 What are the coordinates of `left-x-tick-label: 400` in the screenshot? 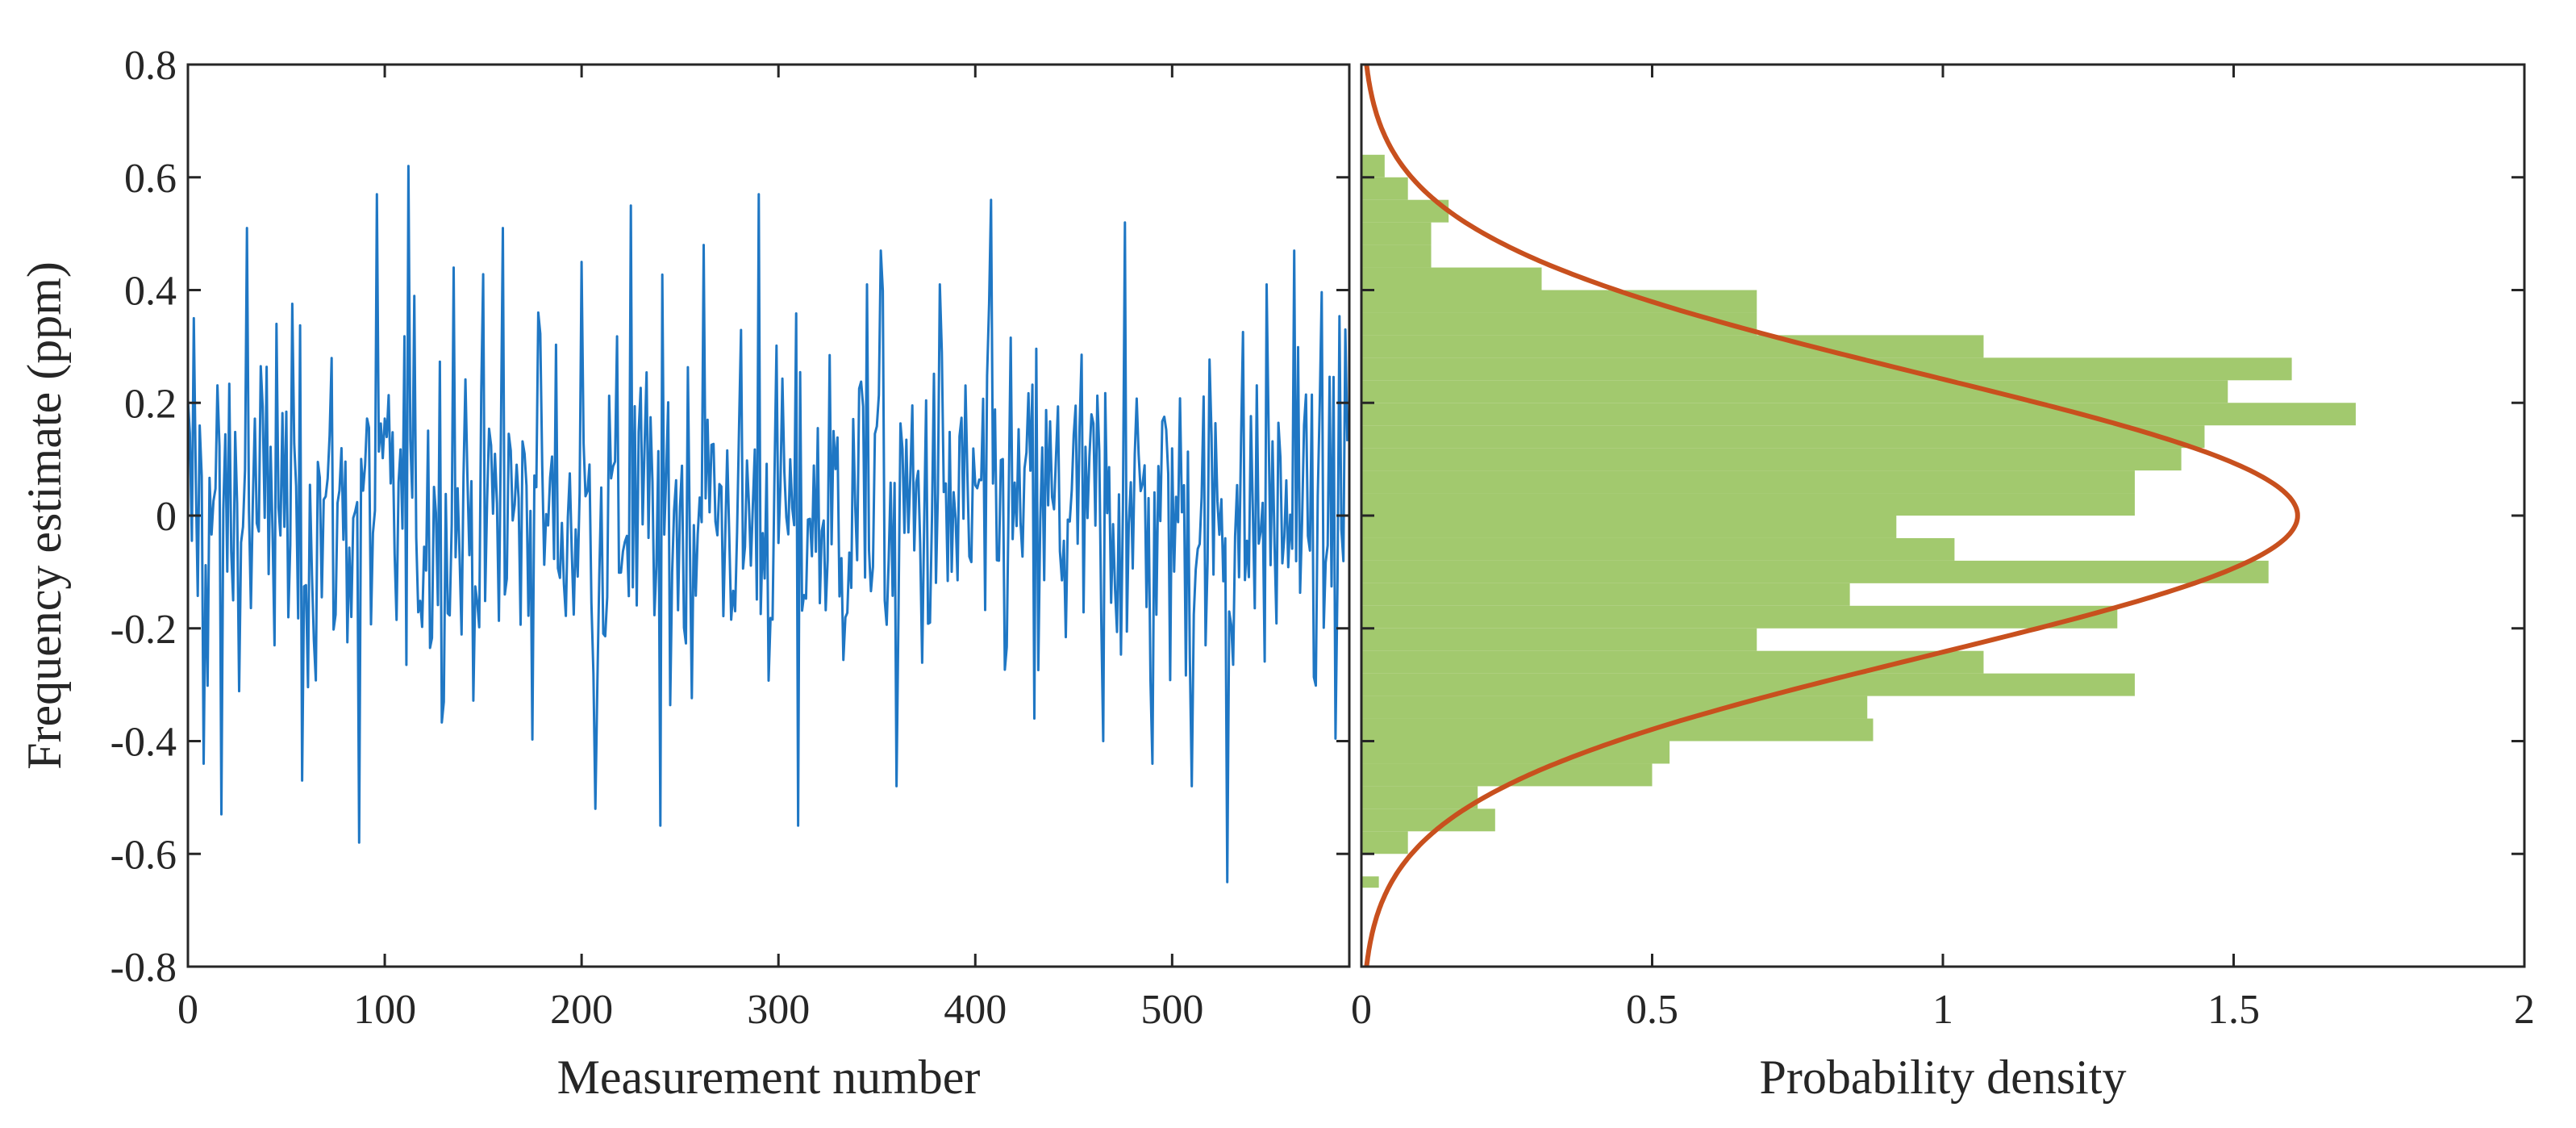 It's located at (975, 1010).